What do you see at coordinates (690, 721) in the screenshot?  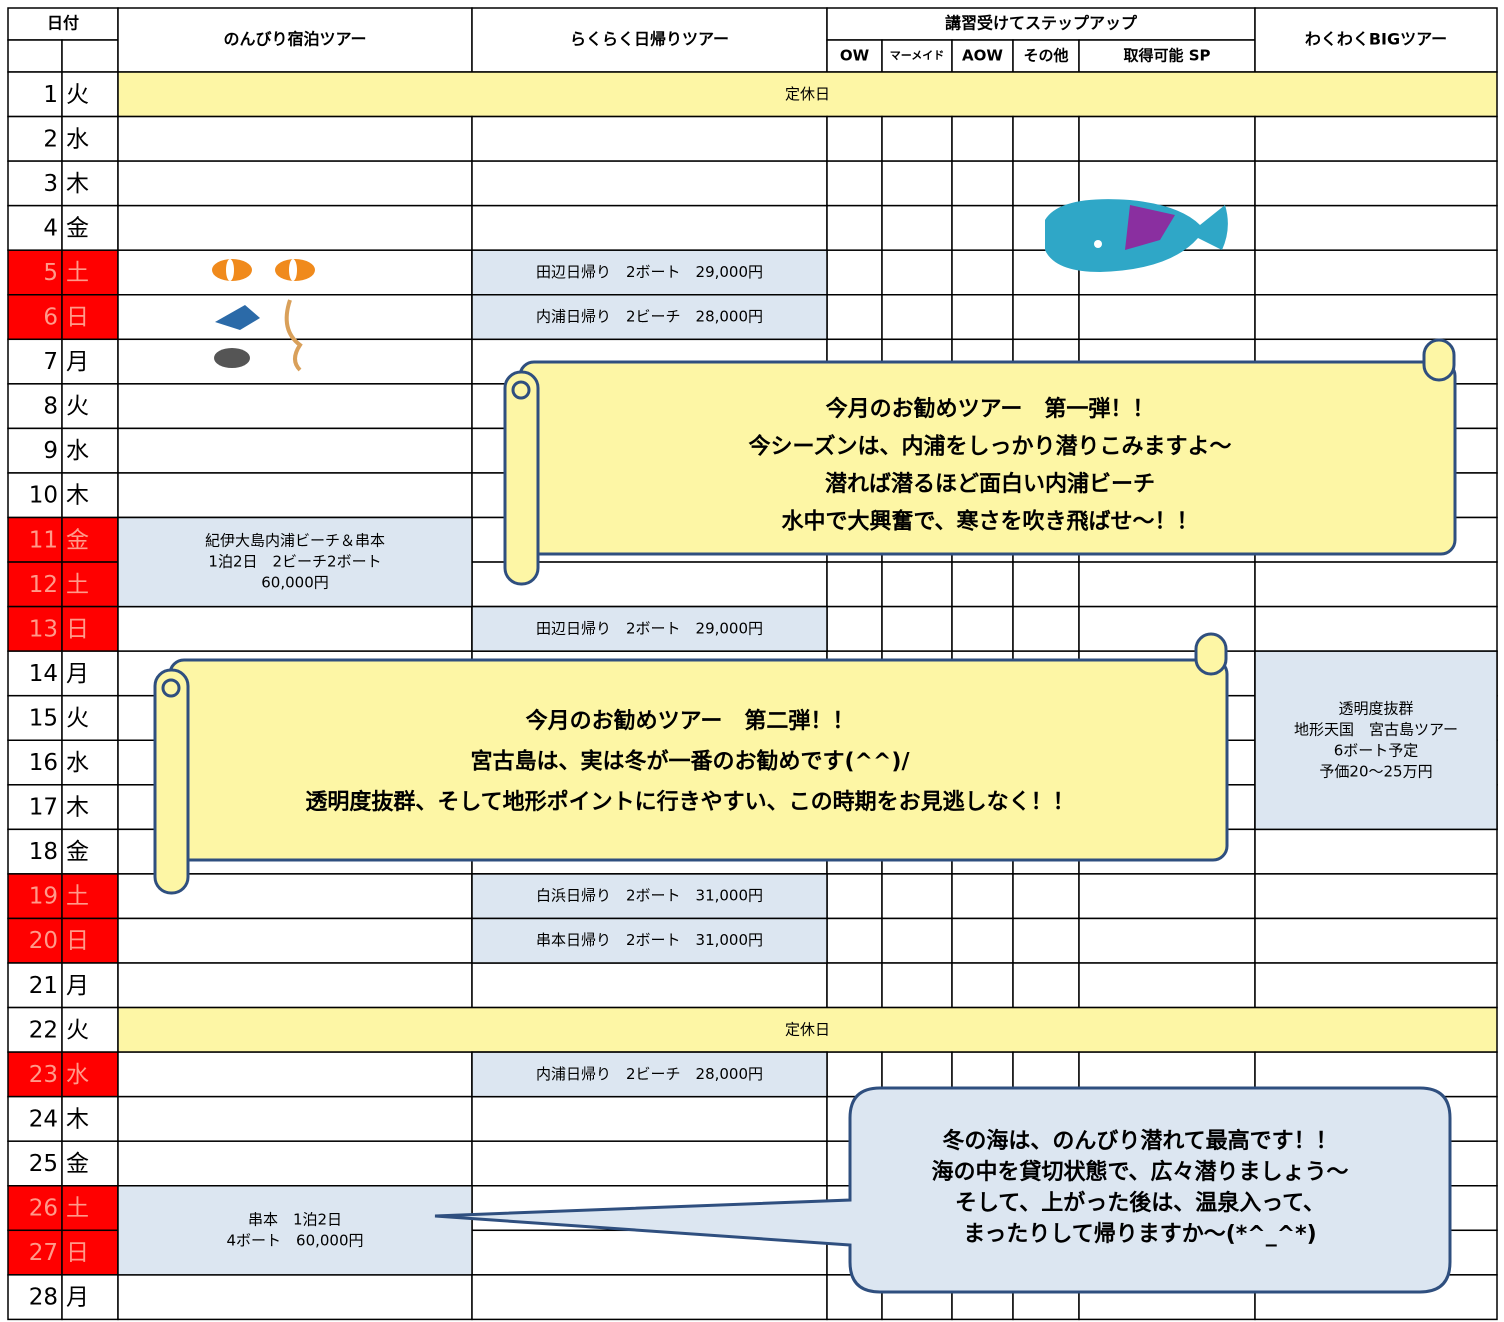 I see `callout-line: 今月のお勧めツアー 第二弾！！` at bounding box center [690, 721].